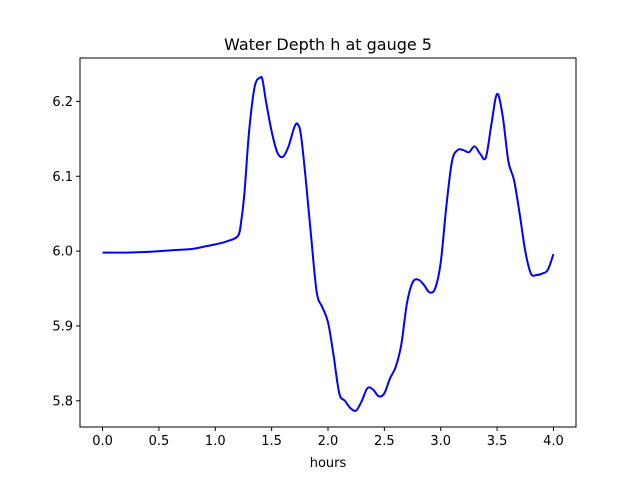 The height and width of the screenshot is (480, 640). I want to click on y-tick-label: 6.2, so click(62, 102).